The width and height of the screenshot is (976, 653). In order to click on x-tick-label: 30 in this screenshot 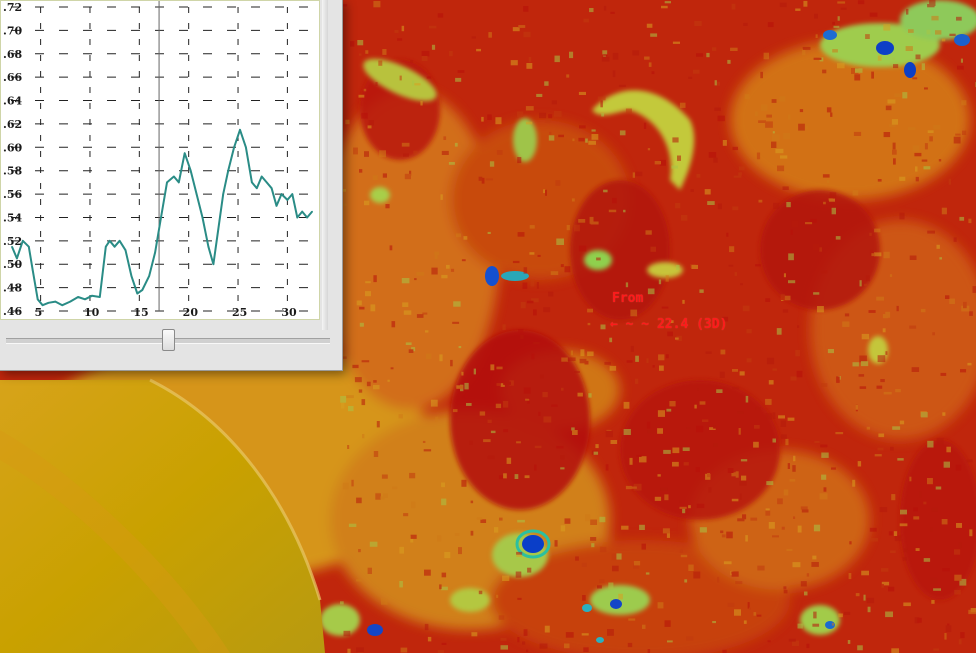, I will do `click(289, 312)`.